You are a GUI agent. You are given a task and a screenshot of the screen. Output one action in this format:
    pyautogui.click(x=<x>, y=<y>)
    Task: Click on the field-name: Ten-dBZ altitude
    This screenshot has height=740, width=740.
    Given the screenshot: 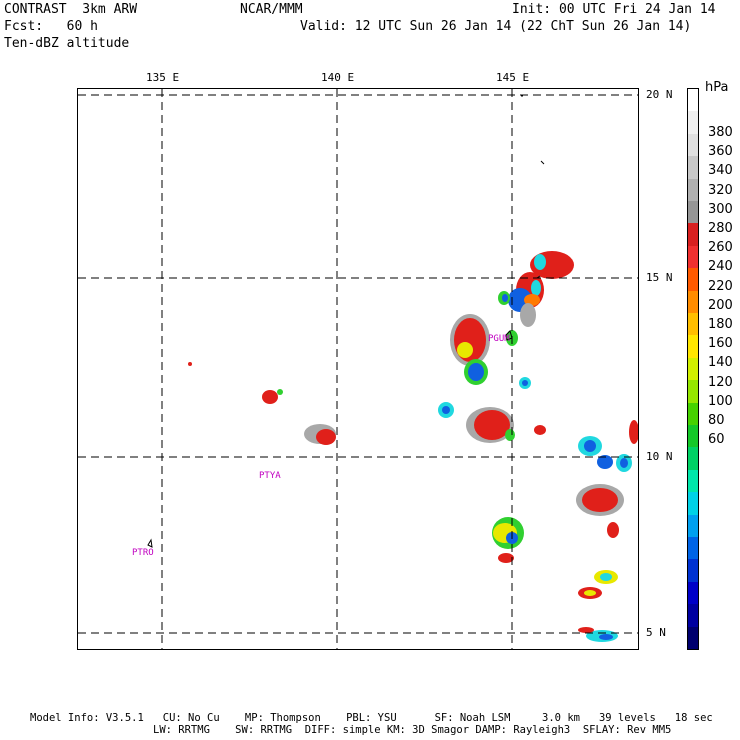 What is the action you would take?
    pyautogui.click(x=67, y=43)
    